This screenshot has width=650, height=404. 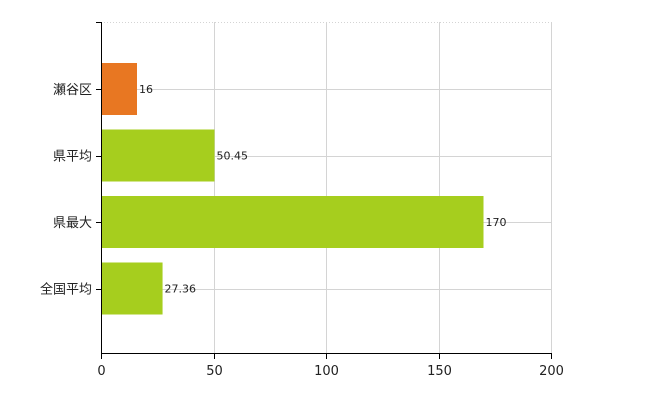 I want to click on category-label: 県平均, so click(x=72, y=157).